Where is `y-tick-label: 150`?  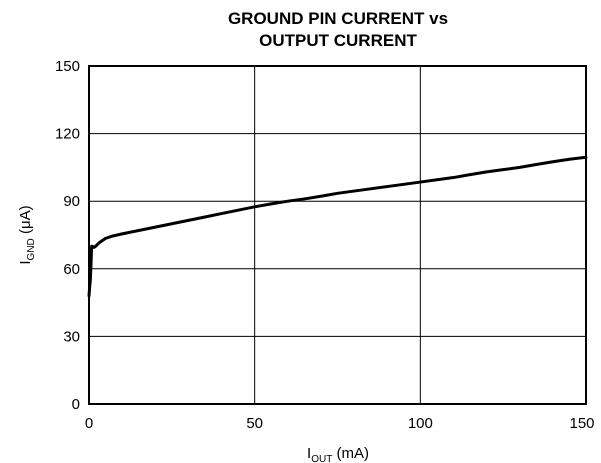
y-tick-label: 150 is located at coordinates (67, 66).